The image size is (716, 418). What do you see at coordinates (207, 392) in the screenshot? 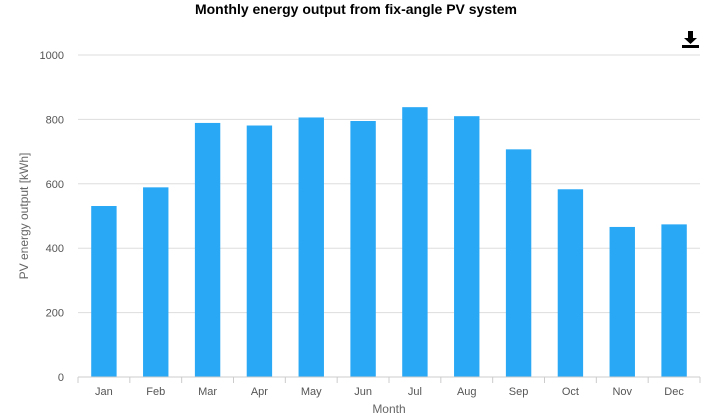
I see `x-tick-label: Mar` at bounding box center [207, 392].